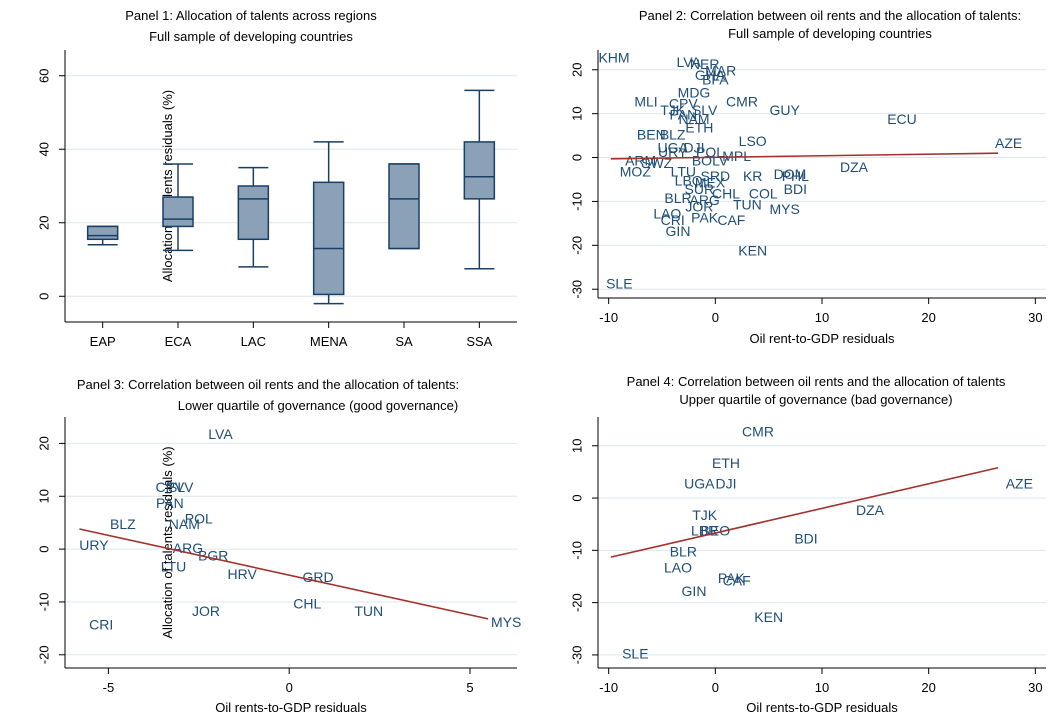 The width and height of the screenshot is (1064, 721). What do you see at coordinates (742, 101) in the screenshot?
I see `point-cmr: CMR` at bounding box center [742, 101].